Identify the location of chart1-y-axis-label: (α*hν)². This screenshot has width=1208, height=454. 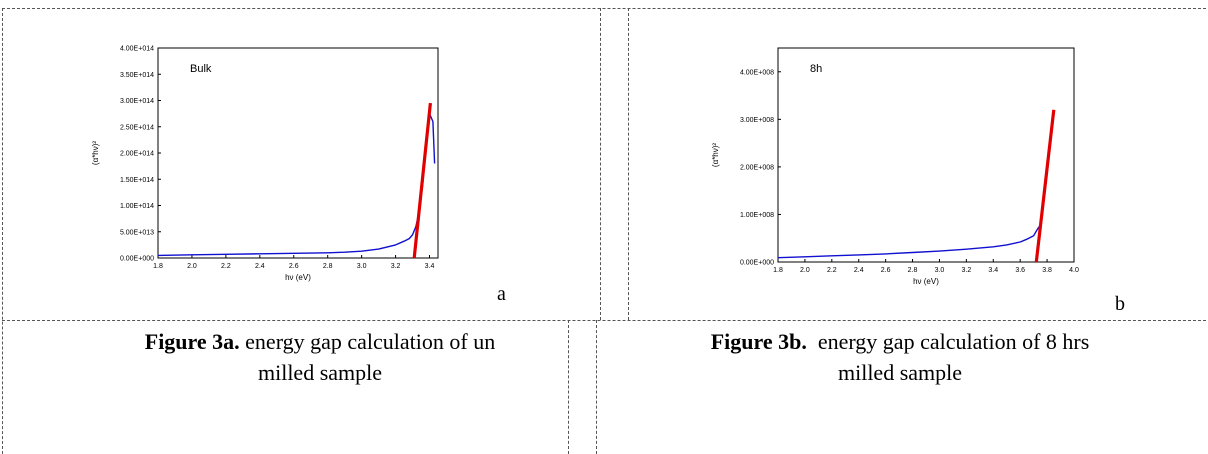
(715, 155).